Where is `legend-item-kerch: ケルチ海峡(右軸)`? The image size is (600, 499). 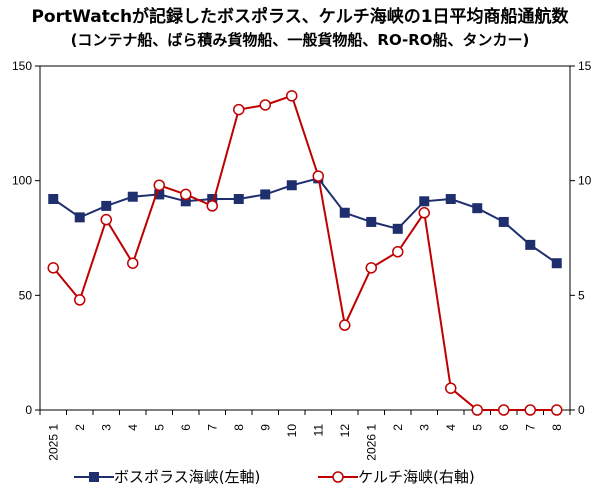 legend-item-kerch: ケルチ海峡(右軸) is located at coordinates (396, 476).